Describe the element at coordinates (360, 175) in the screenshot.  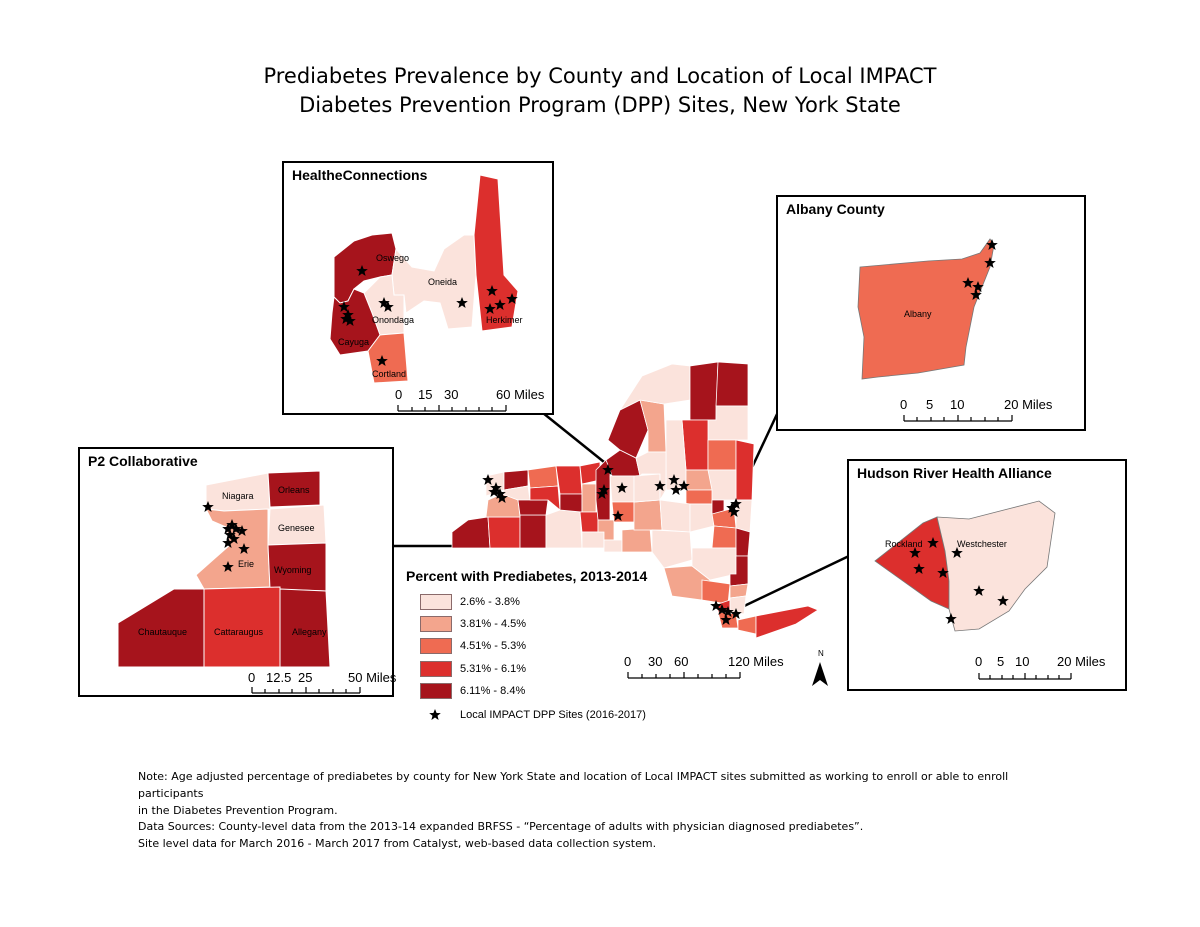
I see `inset-healtheconnections-title: HealtheConnections` at that location.